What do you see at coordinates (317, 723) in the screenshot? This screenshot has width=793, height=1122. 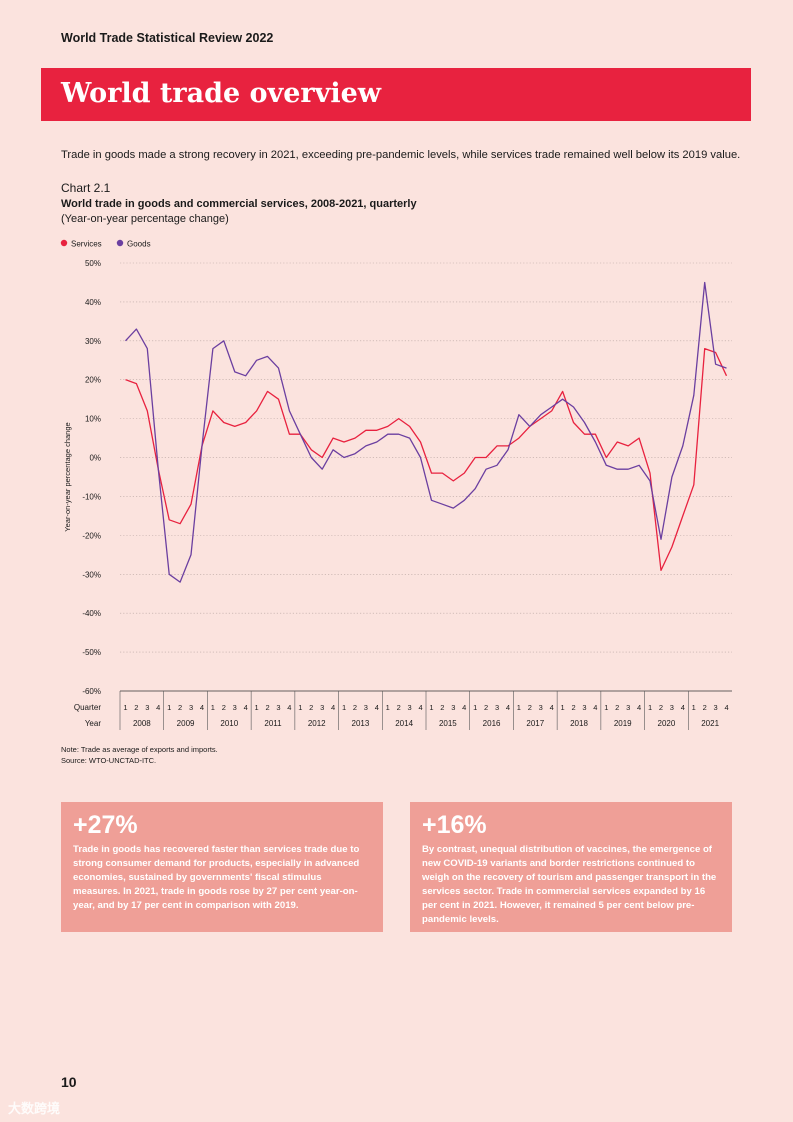 I see `year-tick-label: 2012` at bounding box center [317, 723].